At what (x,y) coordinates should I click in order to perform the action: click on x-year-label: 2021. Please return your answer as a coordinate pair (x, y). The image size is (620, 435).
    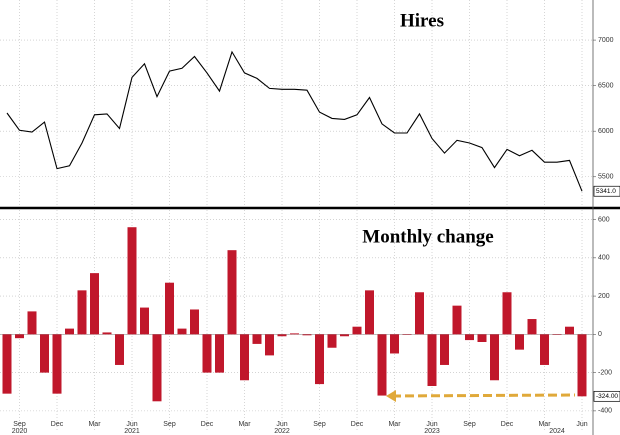
    Looking at the image, I should click on (132, 431).